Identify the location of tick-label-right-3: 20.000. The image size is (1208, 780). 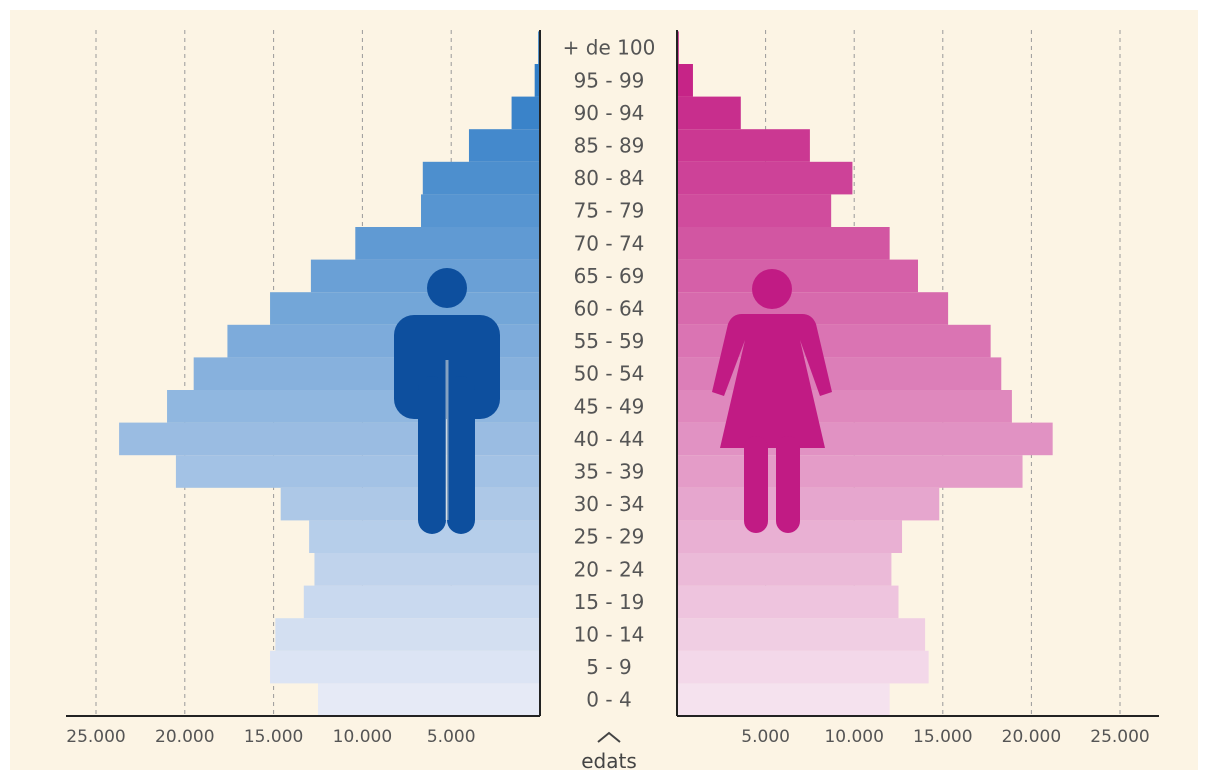
(1031, 737).